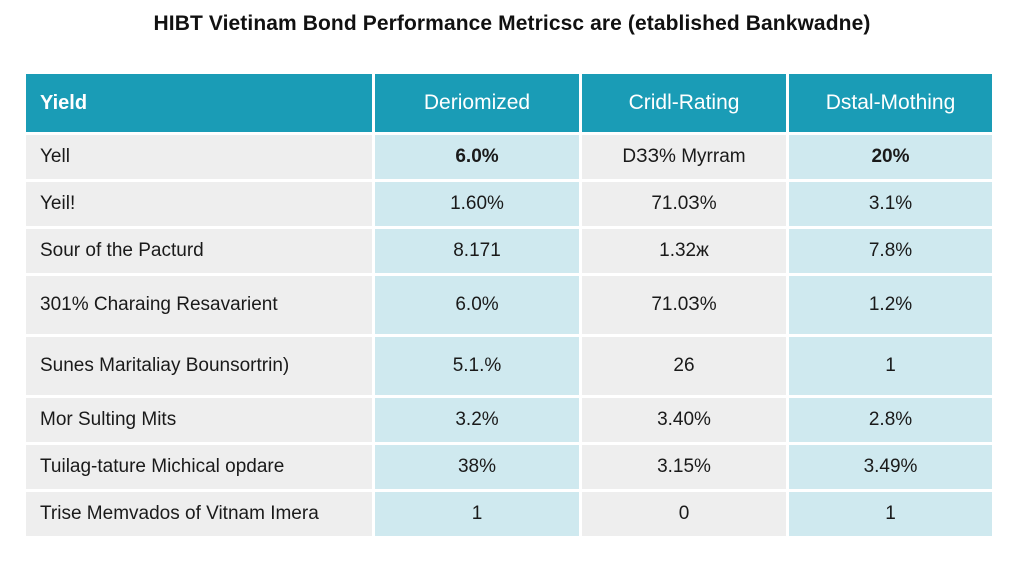 This screenshot has height=576, width=1024. I want to click on row-label: Sour of the Pacturd, so click(199, 249).